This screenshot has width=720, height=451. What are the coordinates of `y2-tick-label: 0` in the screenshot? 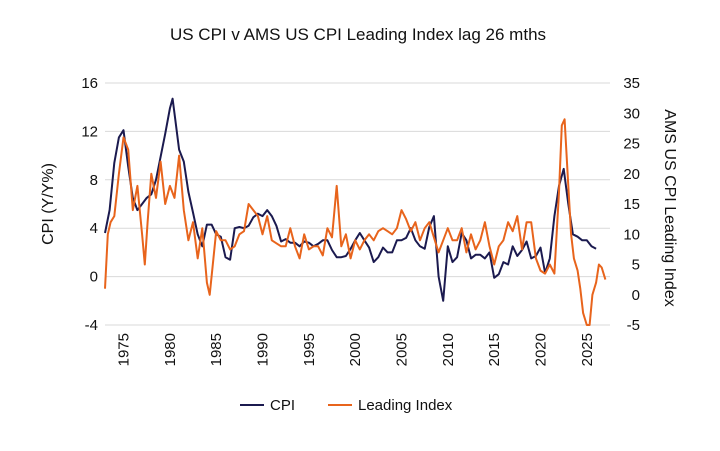 It's located at (636, 295).